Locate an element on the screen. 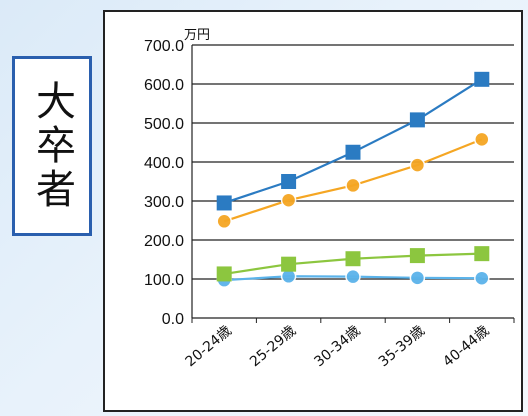  y-tick-label: 200.0 is located at coordinates (164, 241).